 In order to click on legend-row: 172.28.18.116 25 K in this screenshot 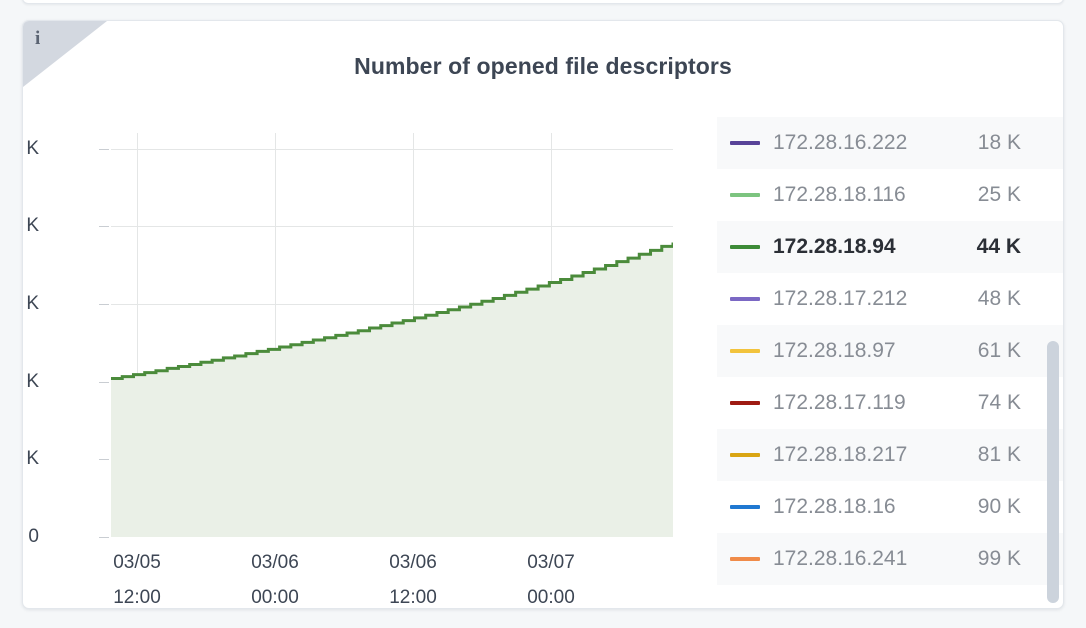, I will do `click(890, 195)`.